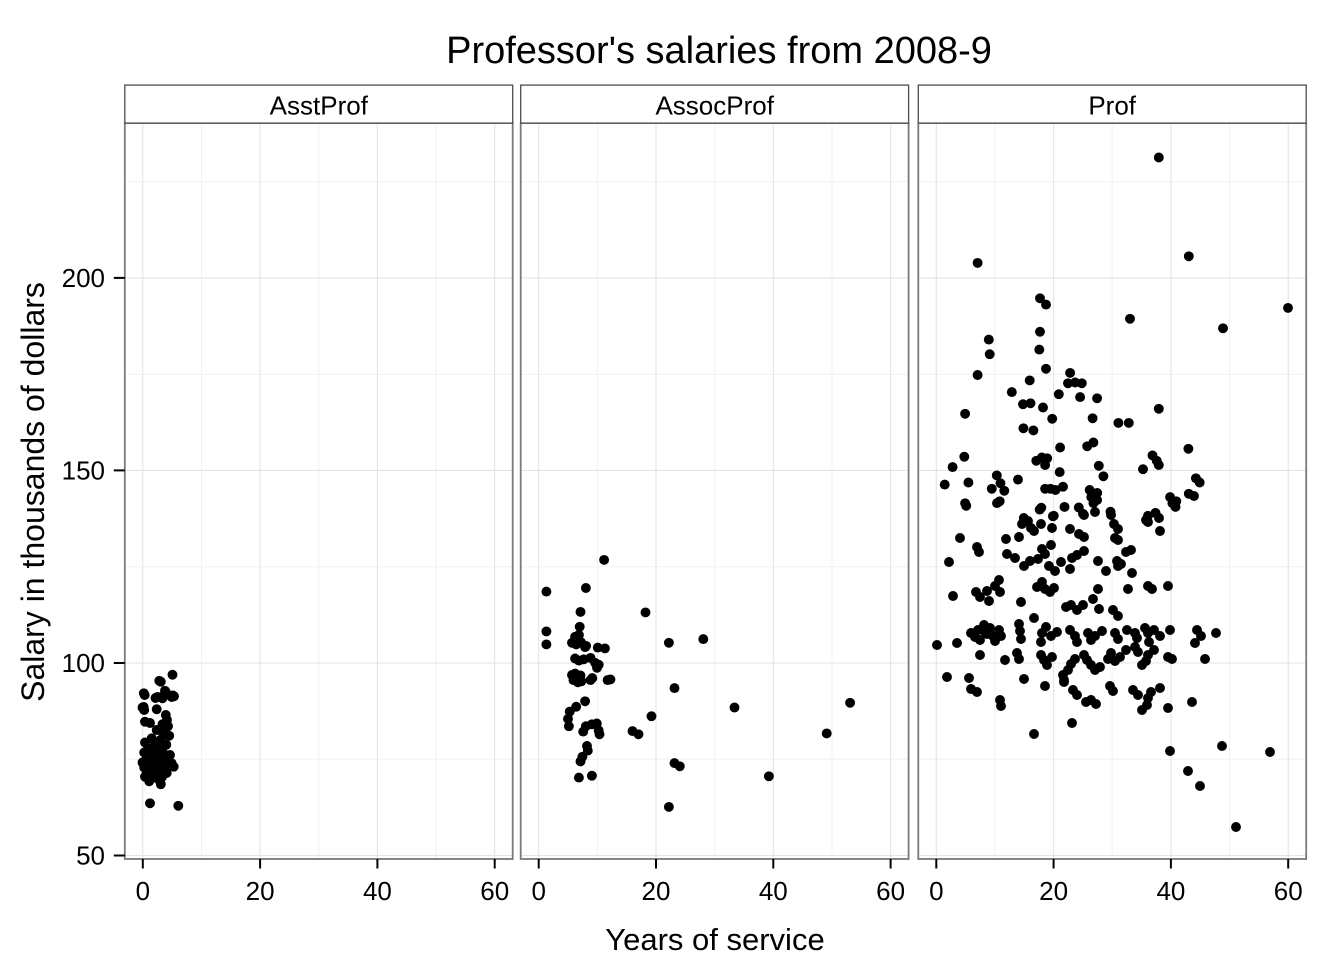  Describe the element at coordinates (714, 939) in the screenshot. I see `svg-text: Years of service` at that location.